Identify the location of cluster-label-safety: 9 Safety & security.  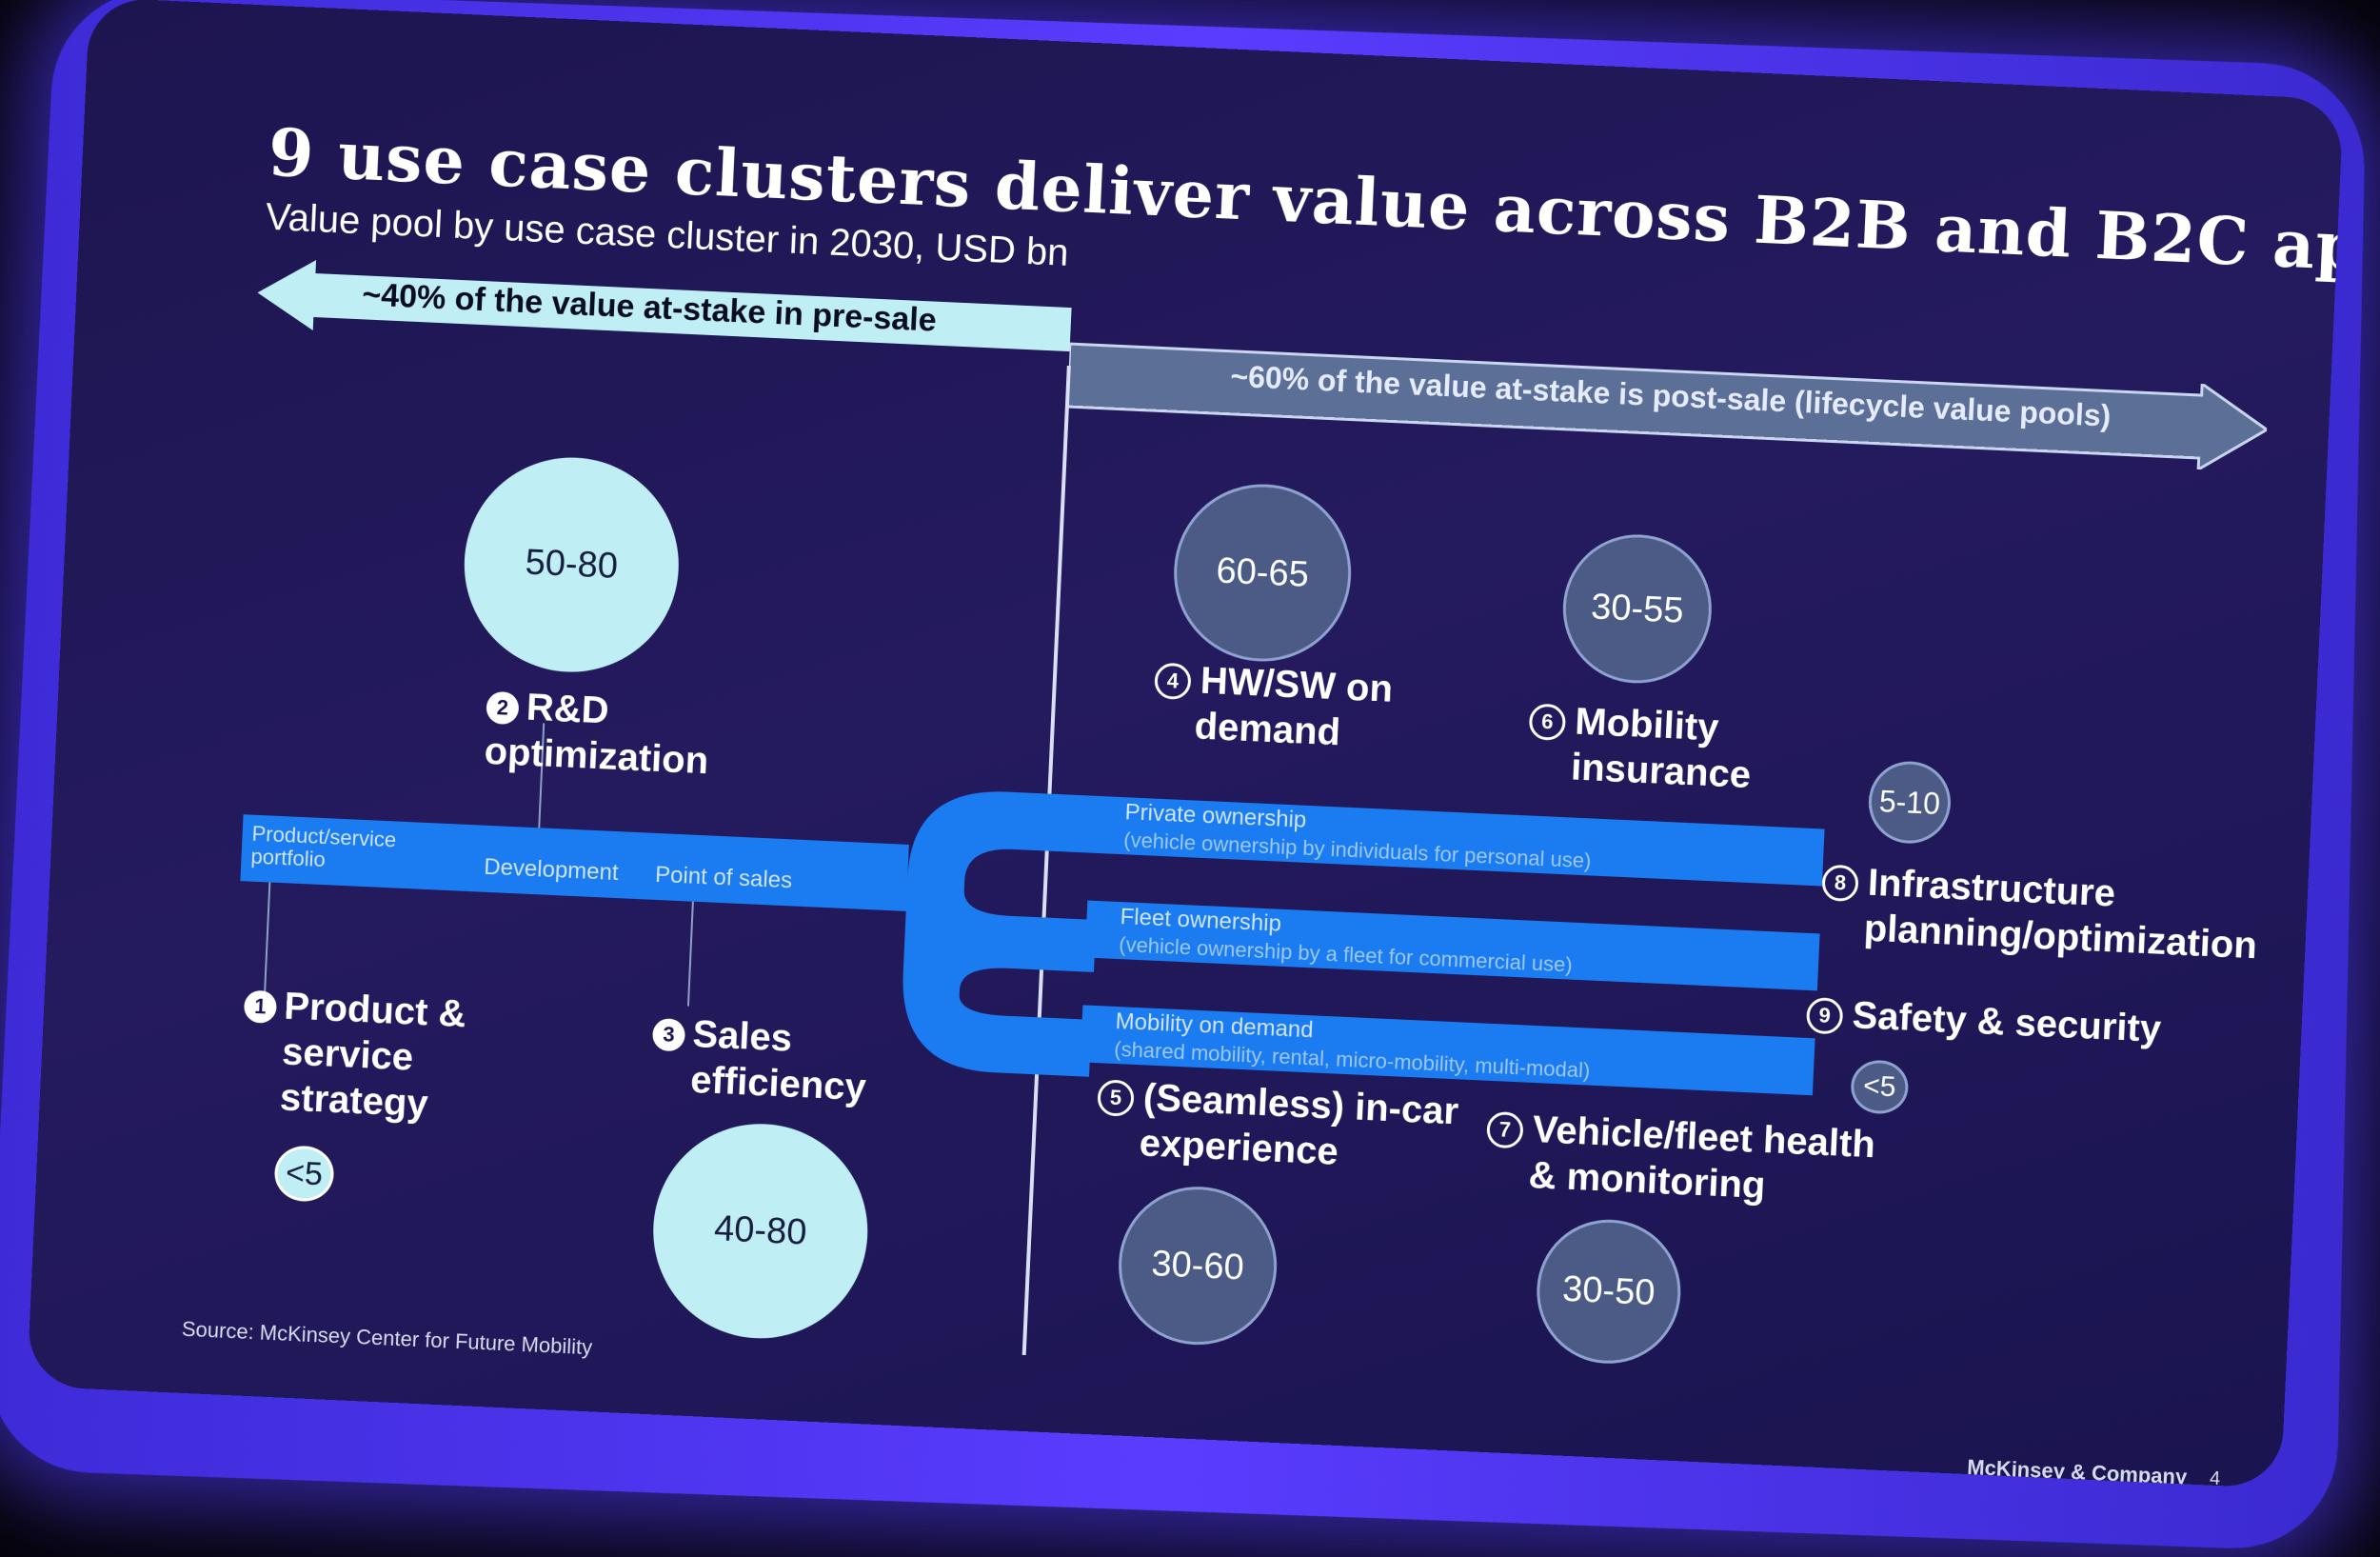
(1984, 1021).